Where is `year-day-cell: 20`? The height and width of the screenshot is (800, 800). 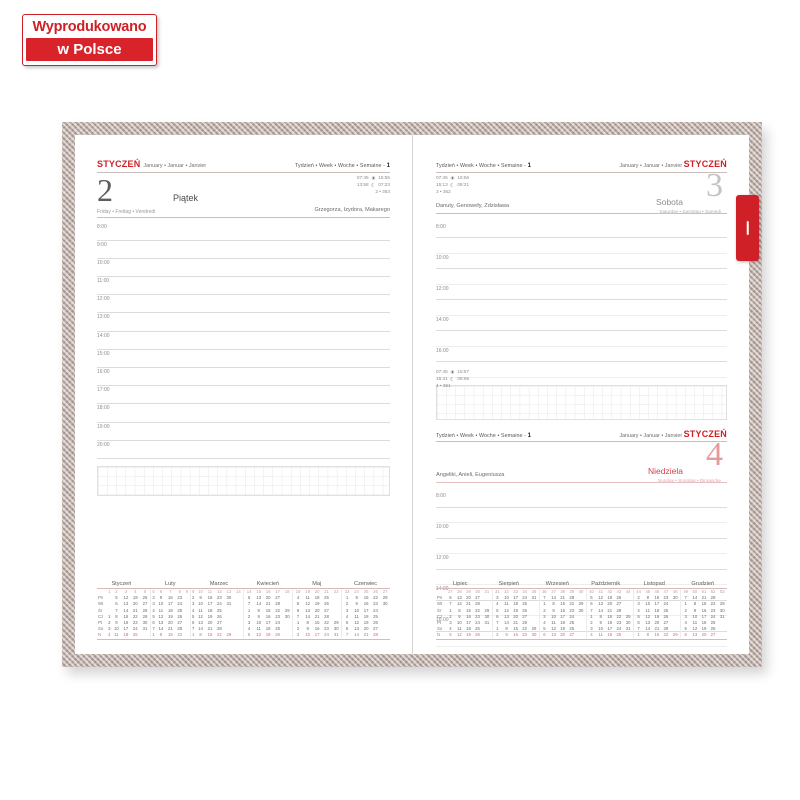 year-day-cell: 20 is located at coordinates (563, 634).